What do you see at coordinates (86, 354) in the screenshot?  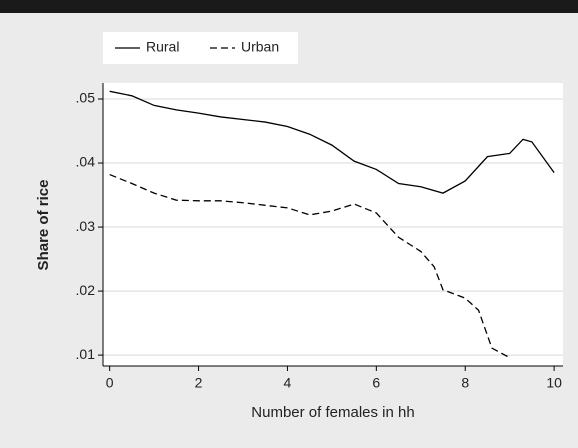 I see `y-tick-label: .01` at bounding box center [86, 354].